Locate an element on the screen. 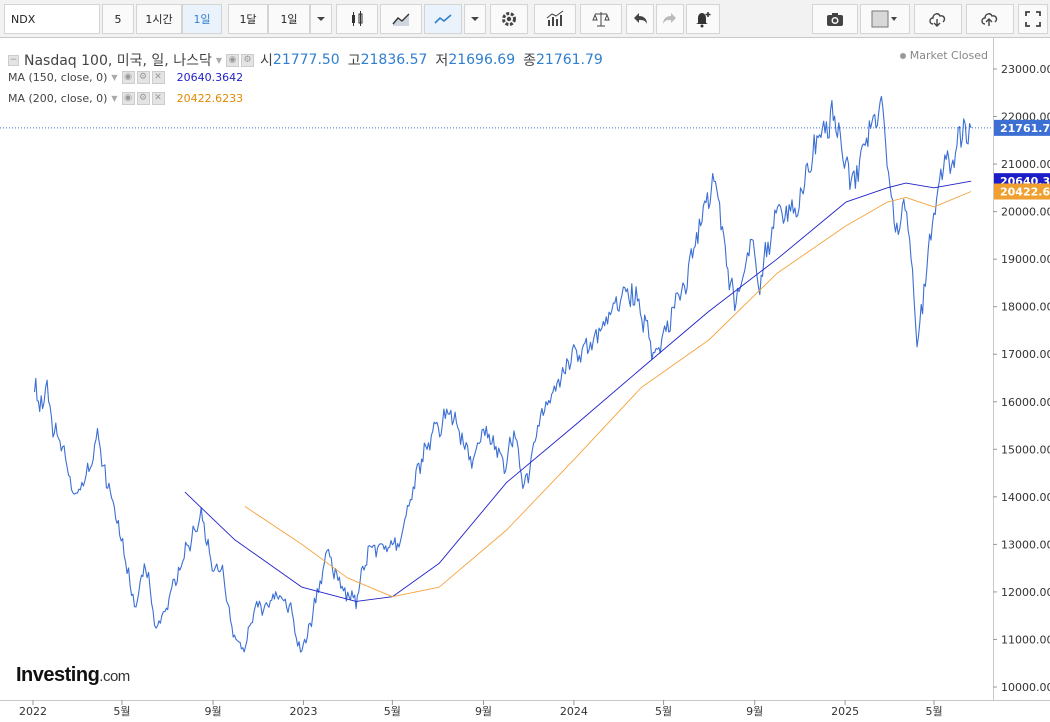 Image resolution: width=1050 pixels, height=722 pixels. chart-type-menu-button is located at coordinates (475, 19).